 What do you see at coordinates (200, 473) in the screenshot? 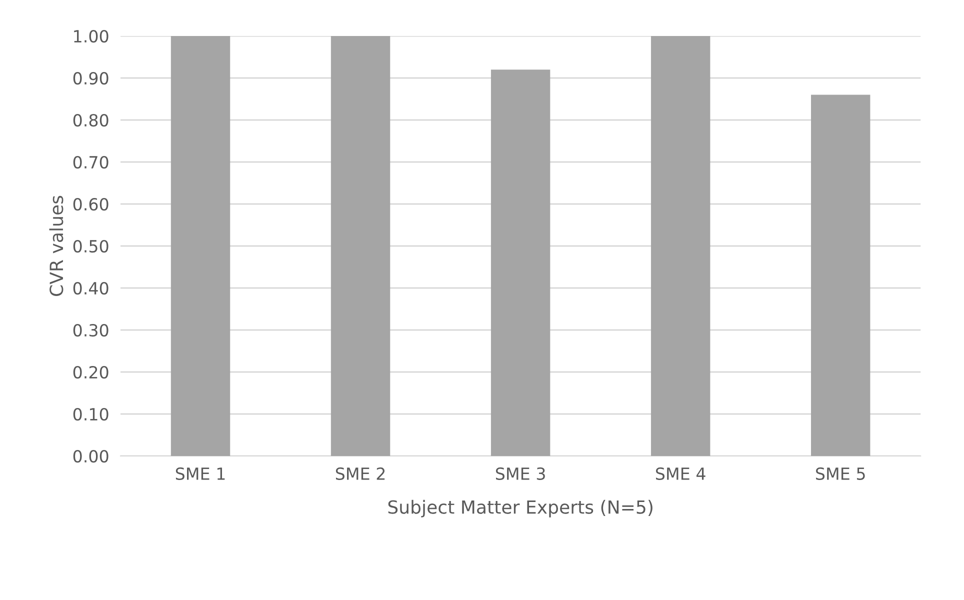
I see `x-tick-label: SME 1` at bounding box center [200, 473].